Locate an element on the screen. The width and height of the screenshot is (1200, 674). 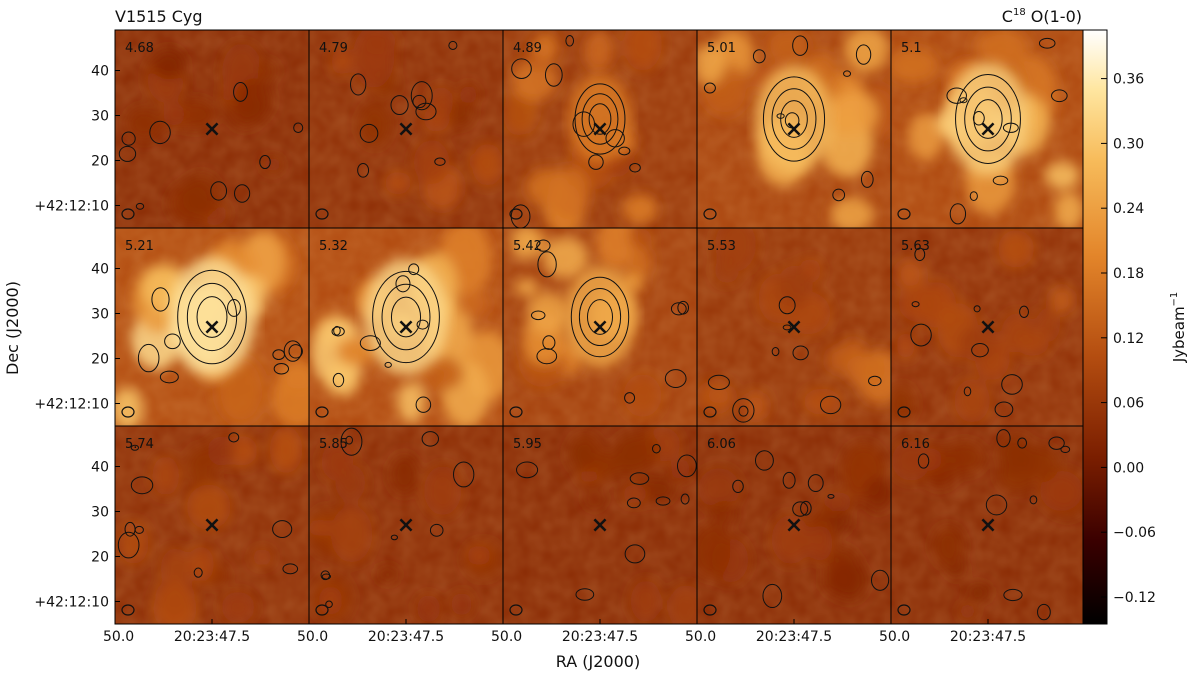
colorbar-tick-label: 0.24 is located at coordinates (1128, 209).